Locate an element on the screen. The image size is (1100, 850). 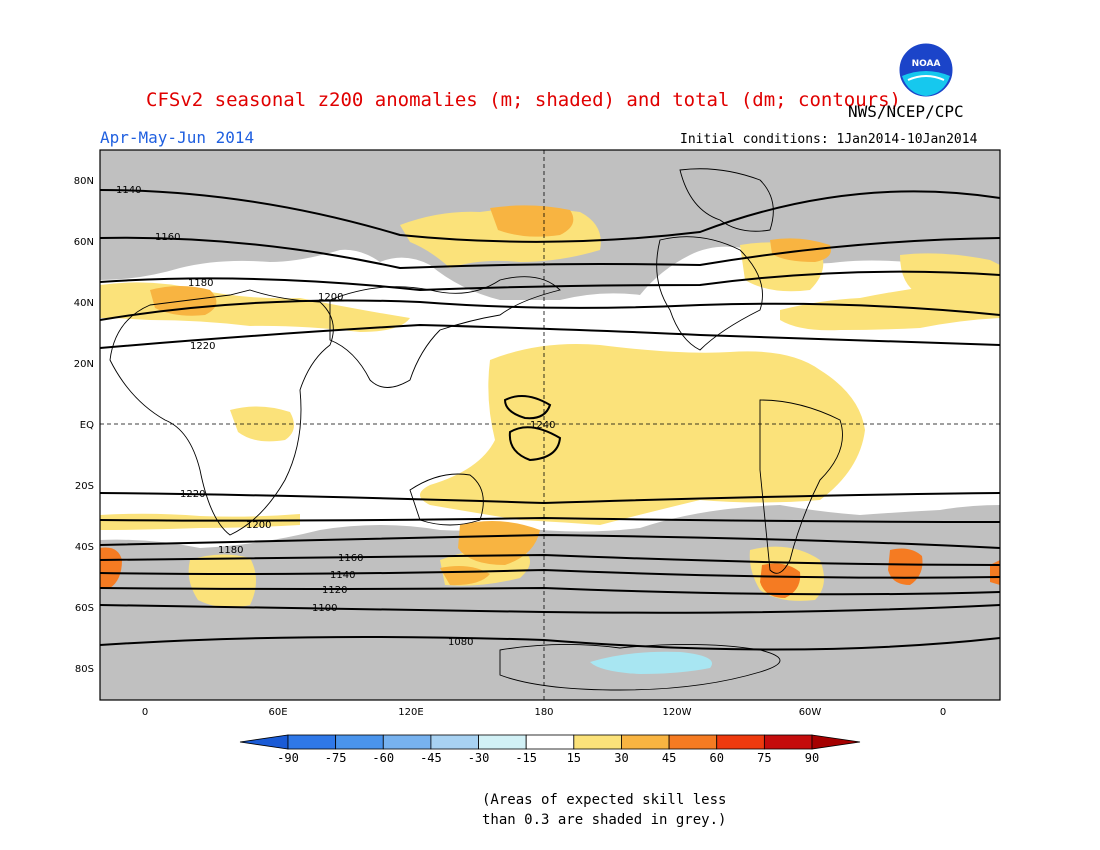
lon-label: 60W is located at coordinates (810, 712).